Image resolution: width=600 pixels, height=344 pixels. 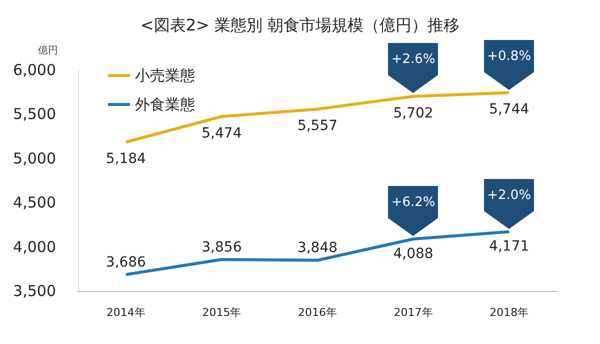 I want to click on y-tick-label: 5,500, so click(x=34, y=114).